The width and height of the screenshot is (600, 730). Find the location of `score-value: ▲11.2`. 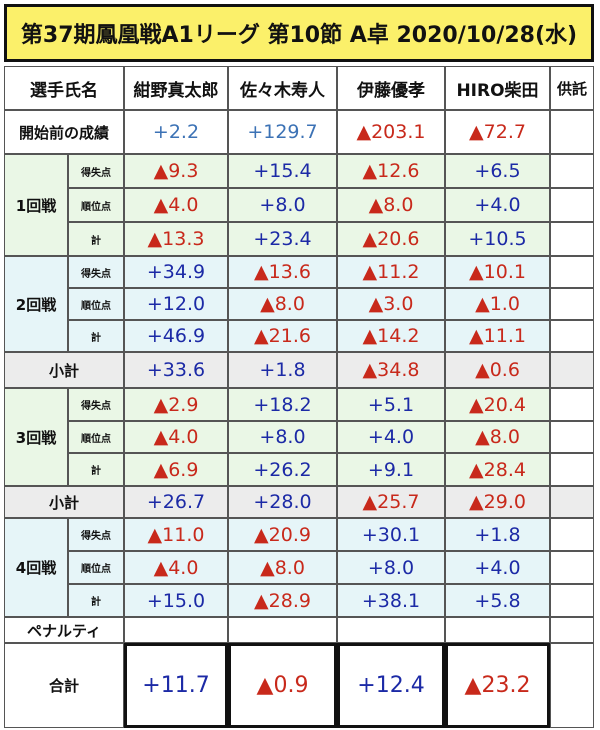

score-value: ▲11.2 is located at coordinates (391, 272).